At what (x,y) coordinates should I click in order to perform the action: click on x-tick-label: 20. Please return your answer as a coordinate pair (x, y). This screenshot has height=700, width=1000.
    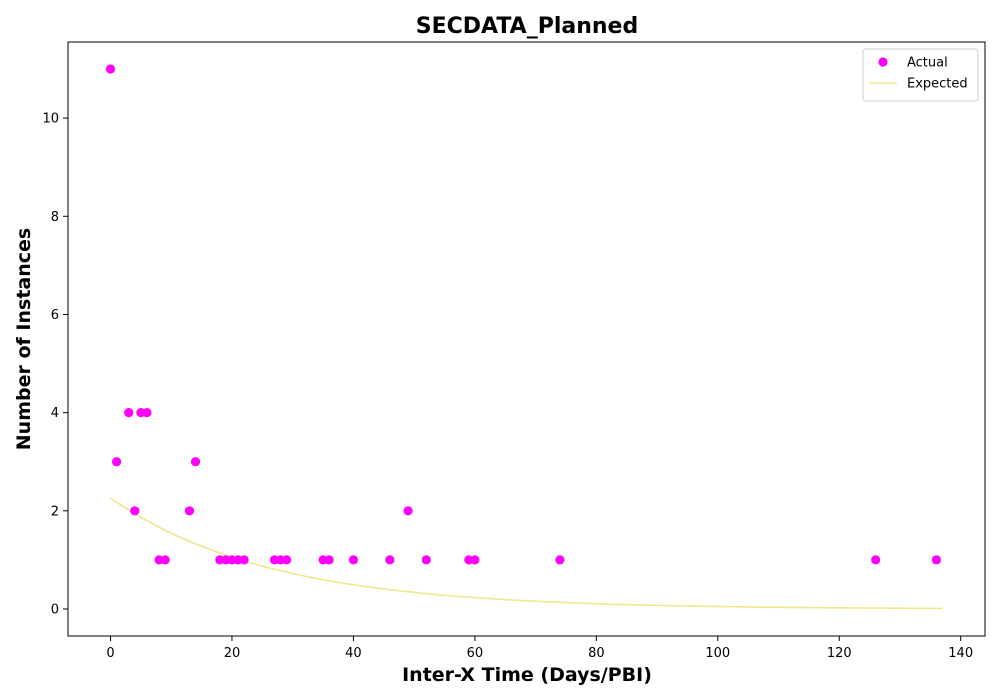
    Looking at the image, I should click on (232, 653).